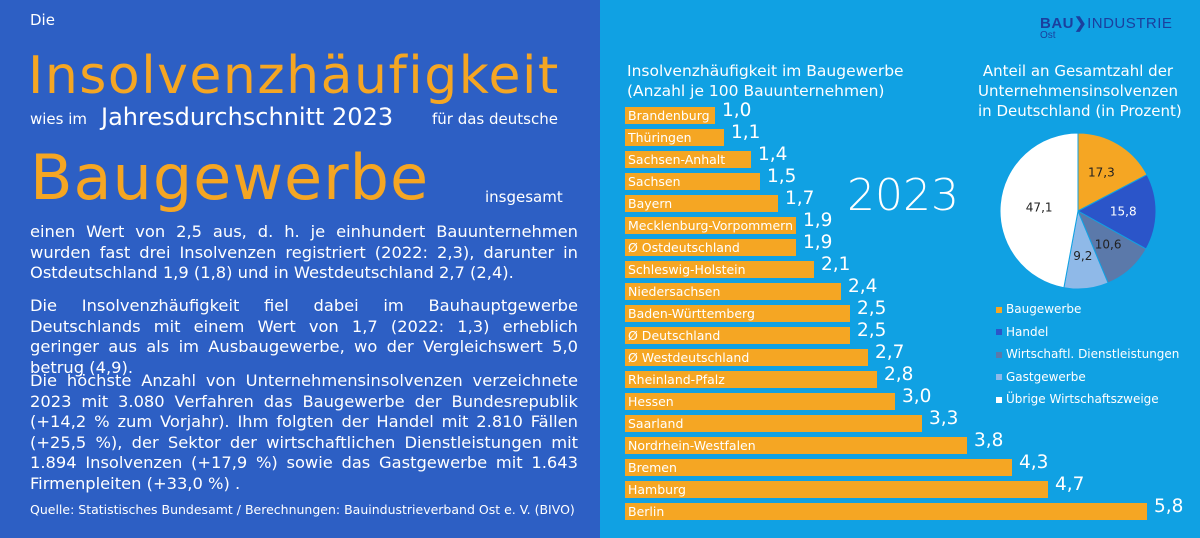 This screenshot has width=1200, height=538. What do you see at coordinates (691, 313) in the screenshot?
I see `bar-category-label: Baden-Württemberg` at bounding box center [691, 313].